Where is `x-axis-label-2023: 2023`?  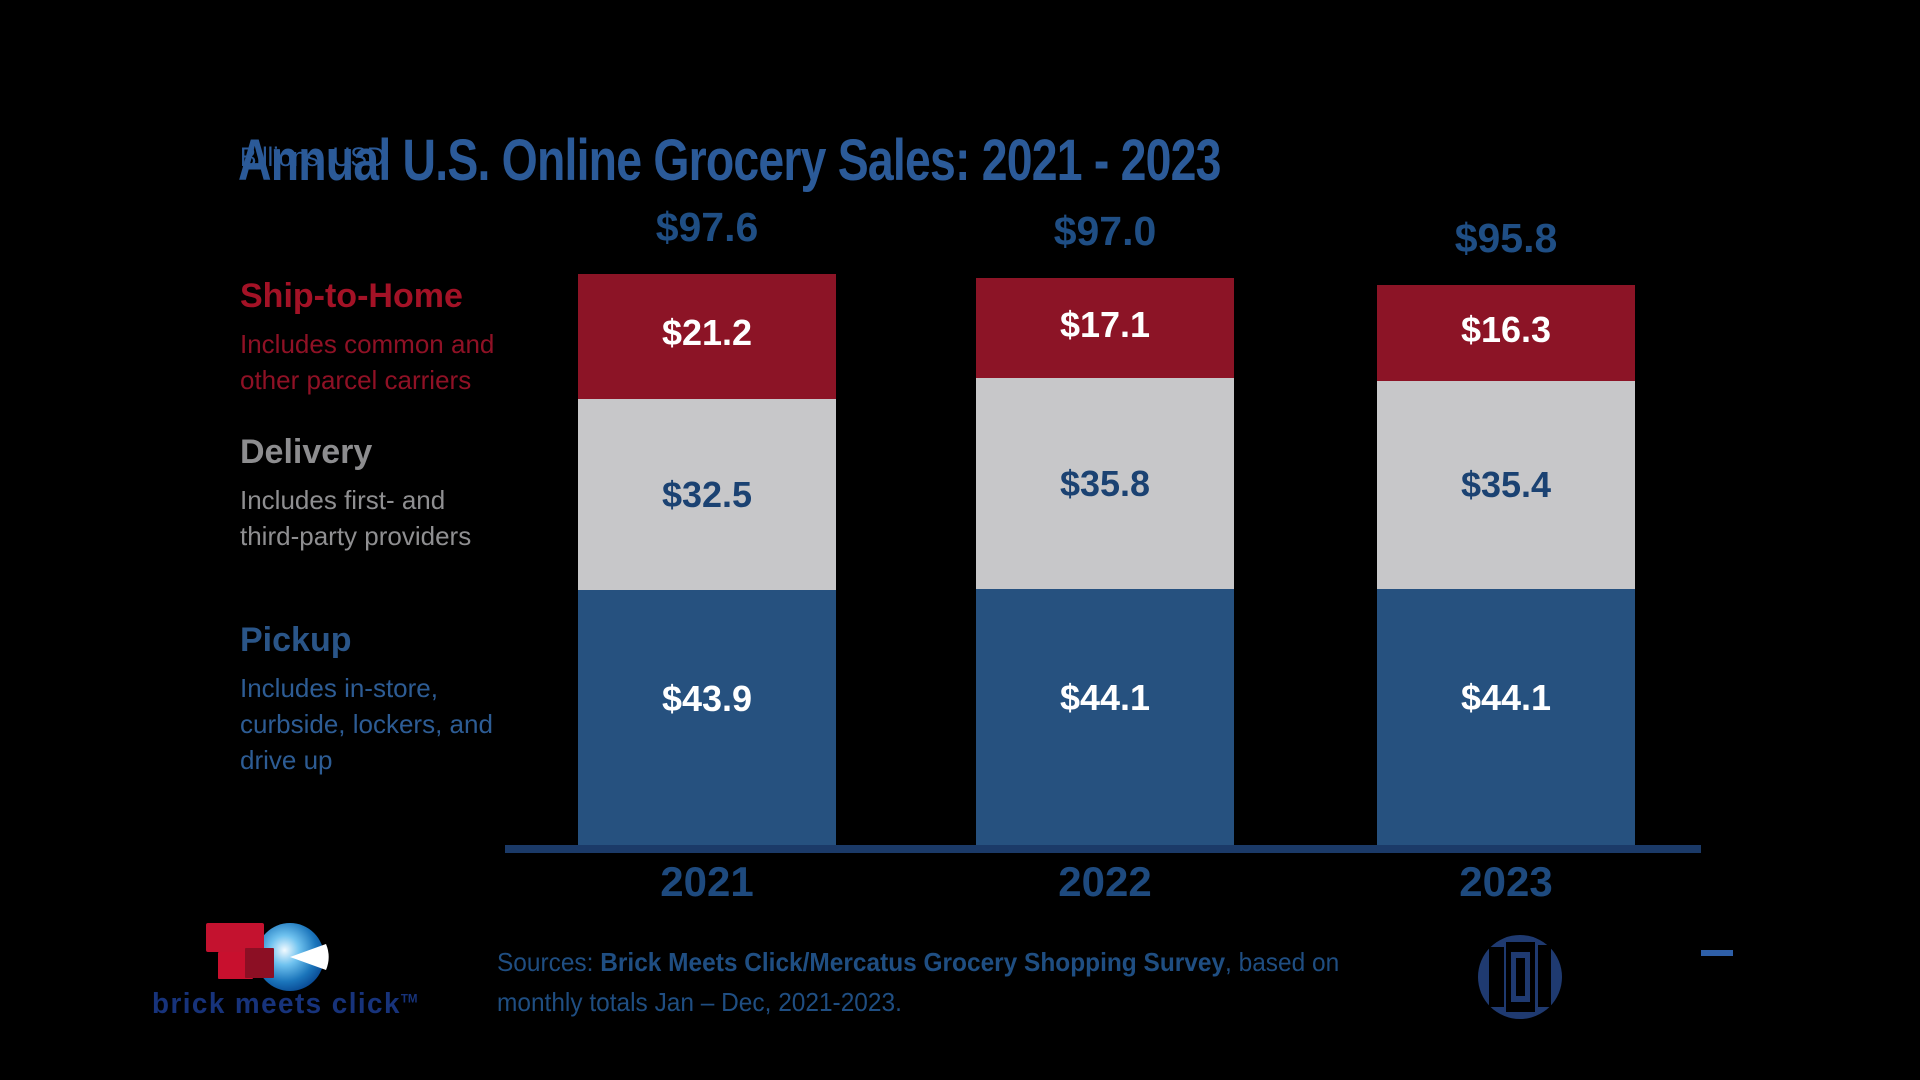 x-axis-label-2023: 2023 is located at coordinates (1506, 881).